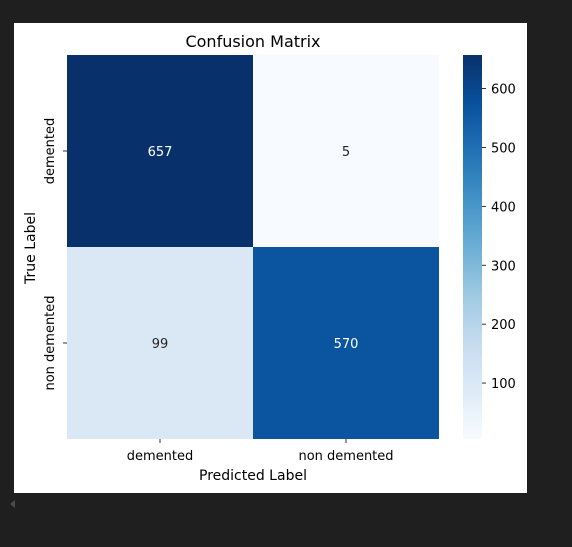 The height and width of the screenshot is (547, 572). Describe the element at coordinates (31, 248) in the screenshot. I see `y-axis-label: True Label` at that location.